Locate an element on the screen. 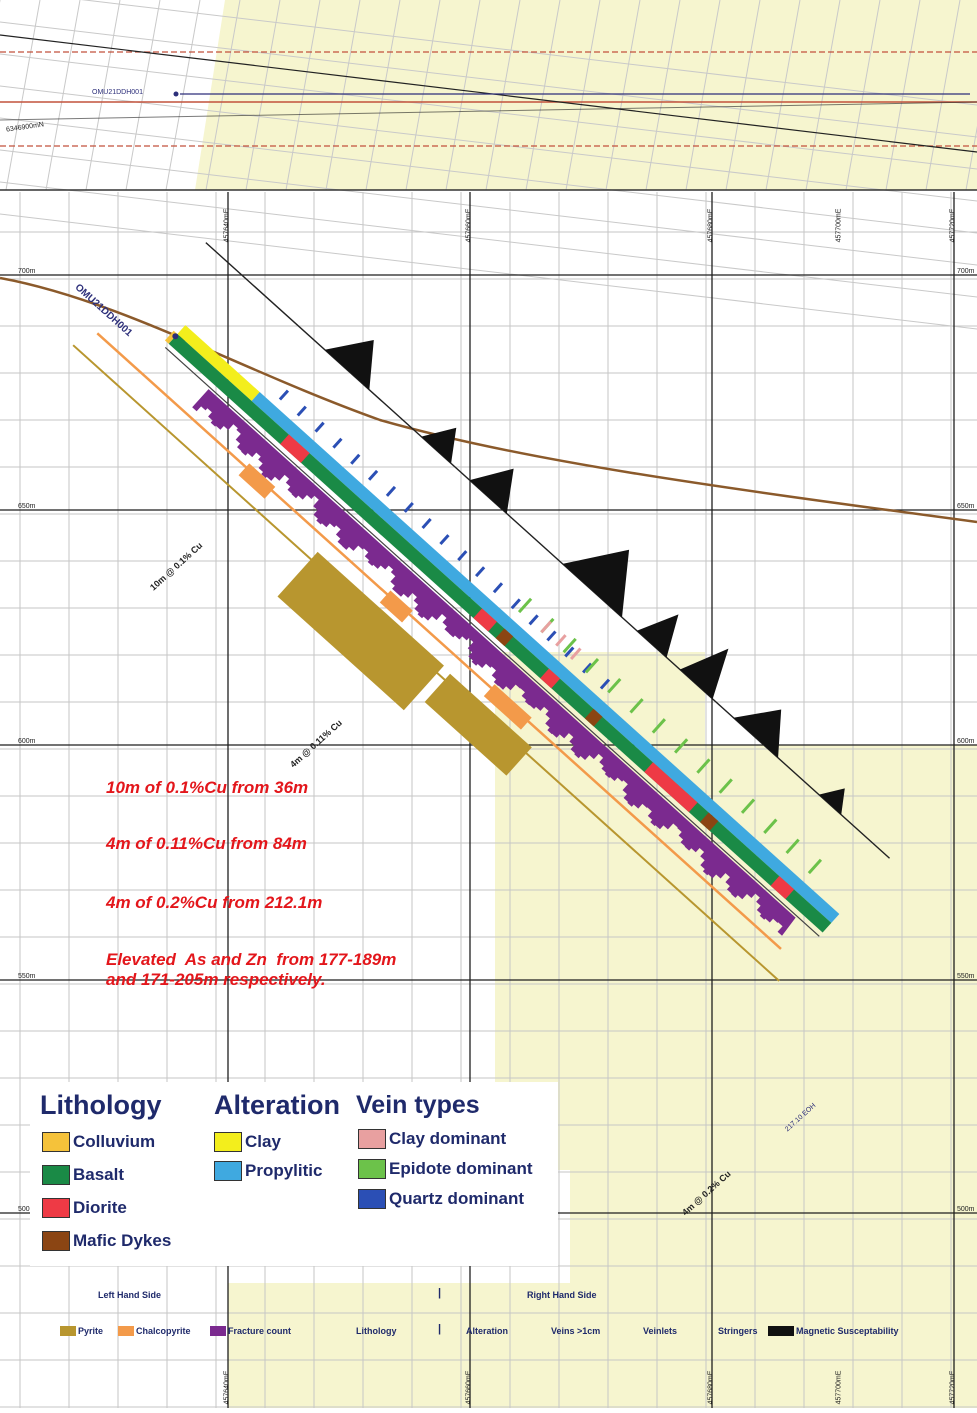  mafic-dyke-interval is located at coordinates (504, 637).